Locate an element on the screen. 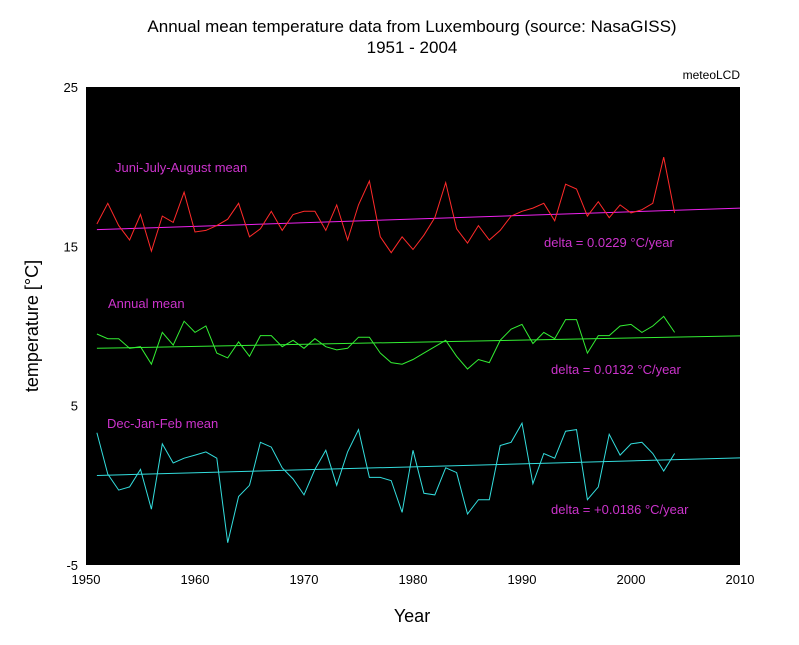 Image resolution: width=799 pixels, height=645 pixels. credit-label: meteoLCD is located at coordinates (712, 75).